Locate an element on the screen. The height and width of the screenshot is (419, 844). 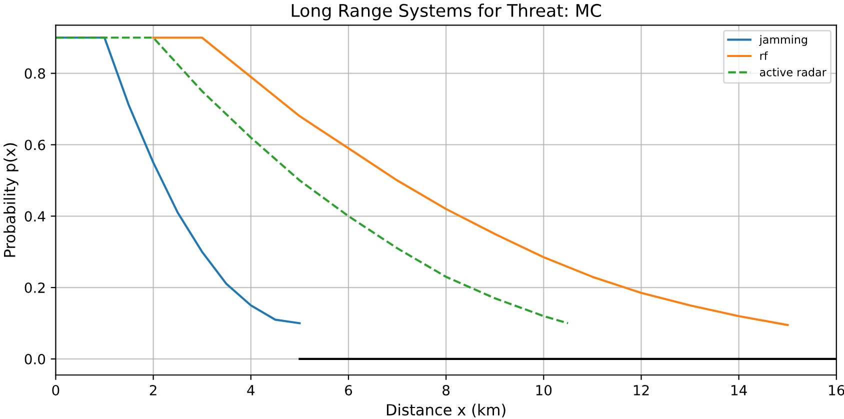
legend-label: rf is located at coordinates (764, 55).